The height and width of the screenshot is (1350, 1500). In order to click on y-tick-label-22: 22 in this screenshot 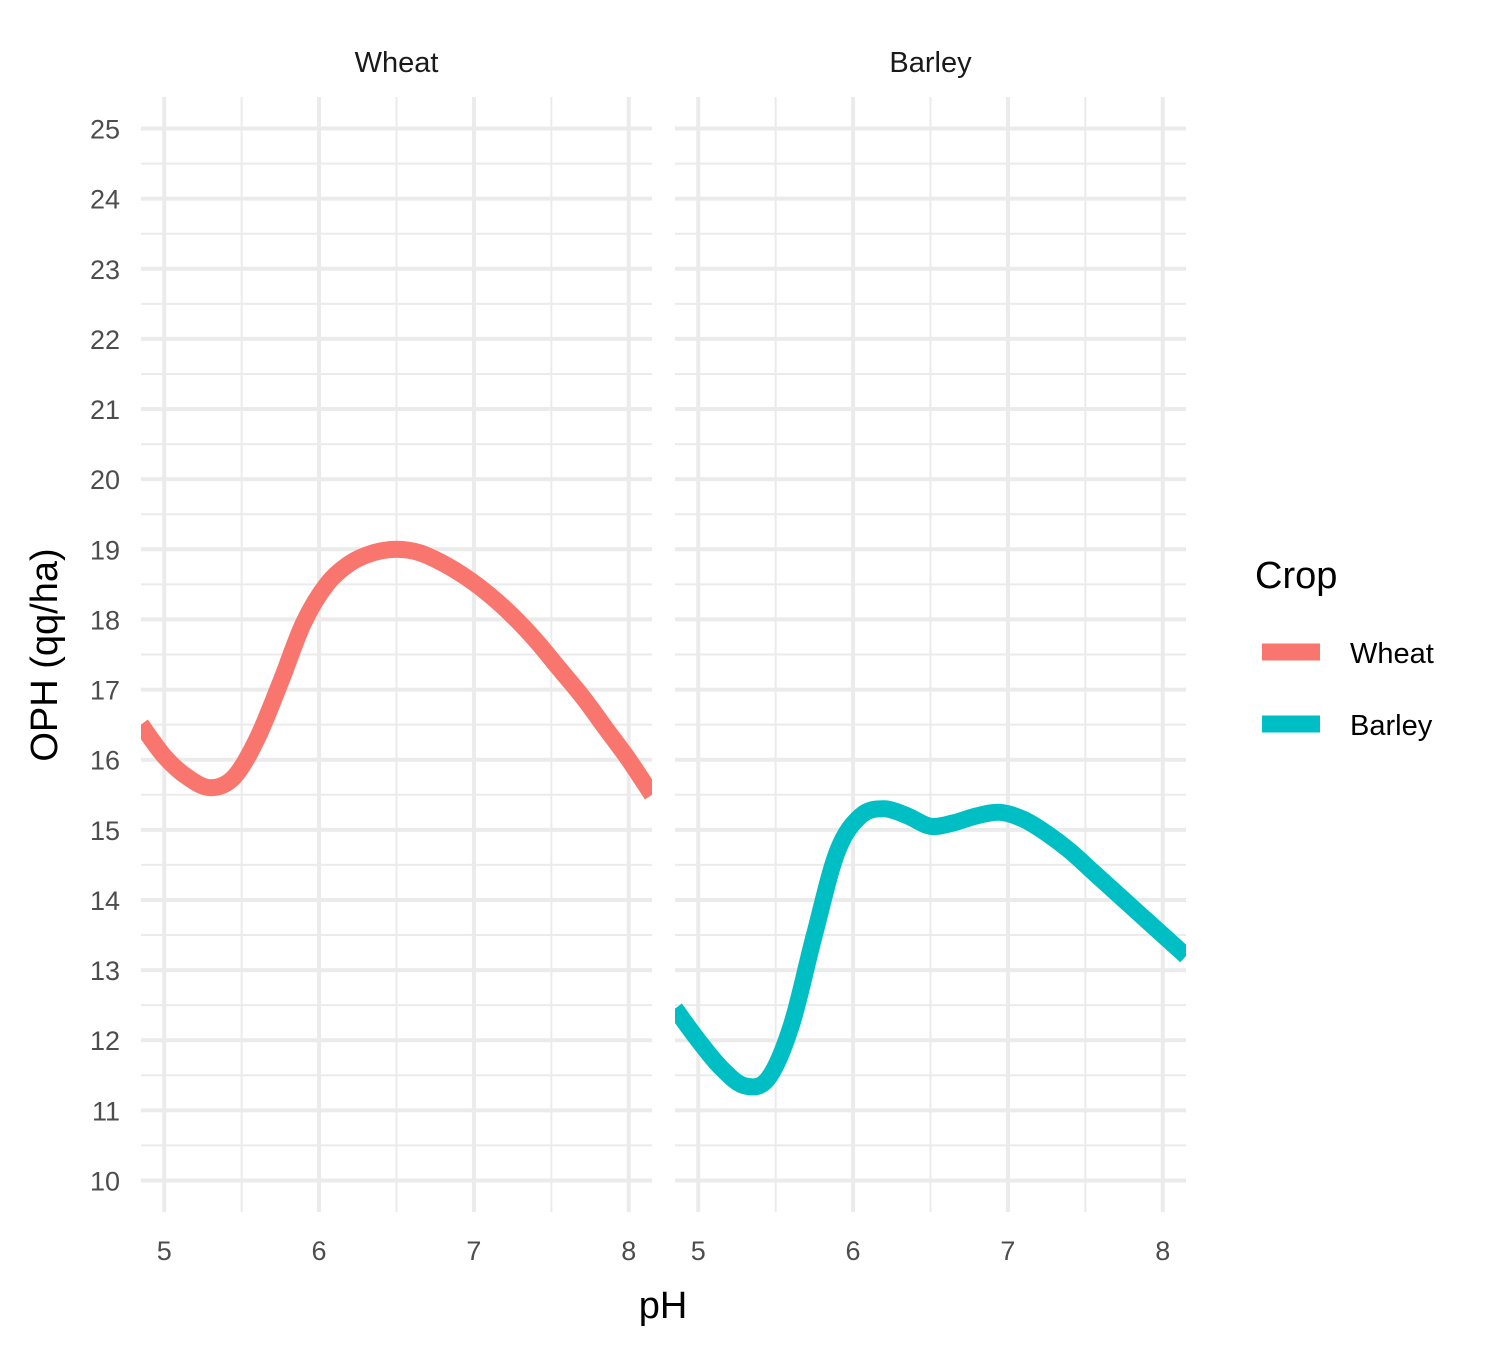, I will do `click(105, 340)`.